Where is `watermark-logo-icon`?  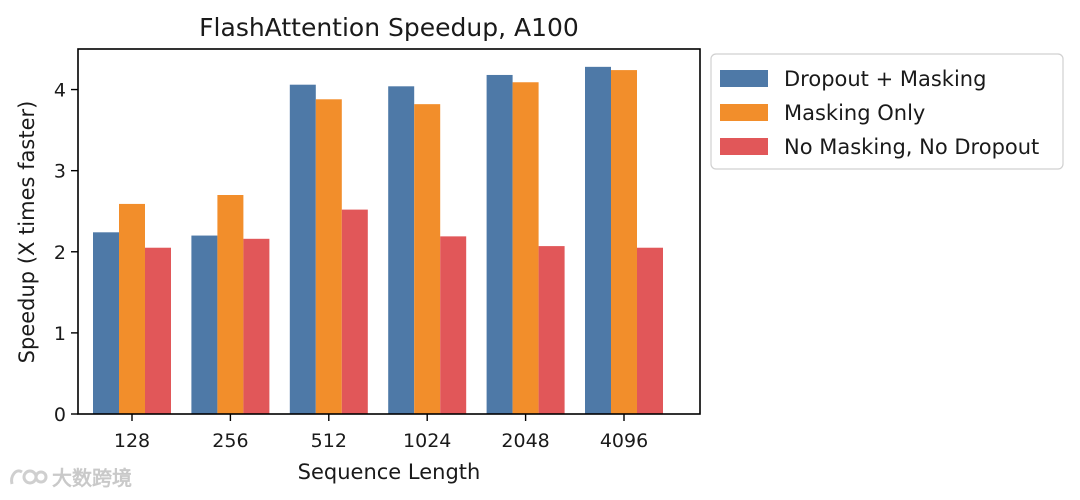 watermark-logo-icon is located at coordinates (29, 476).